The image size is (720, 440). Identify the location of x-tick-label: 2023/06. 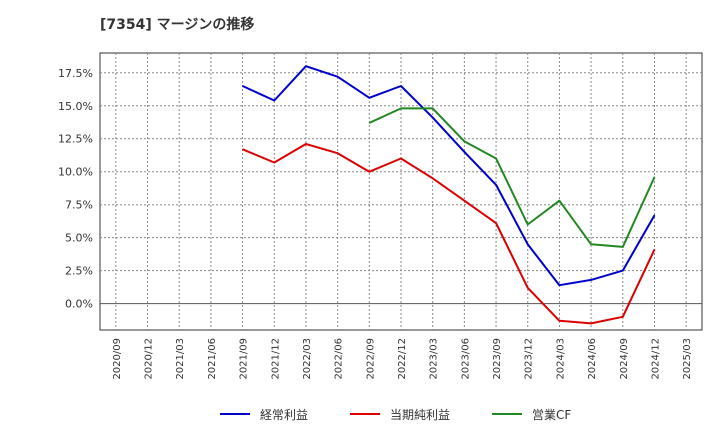
(465, 359).